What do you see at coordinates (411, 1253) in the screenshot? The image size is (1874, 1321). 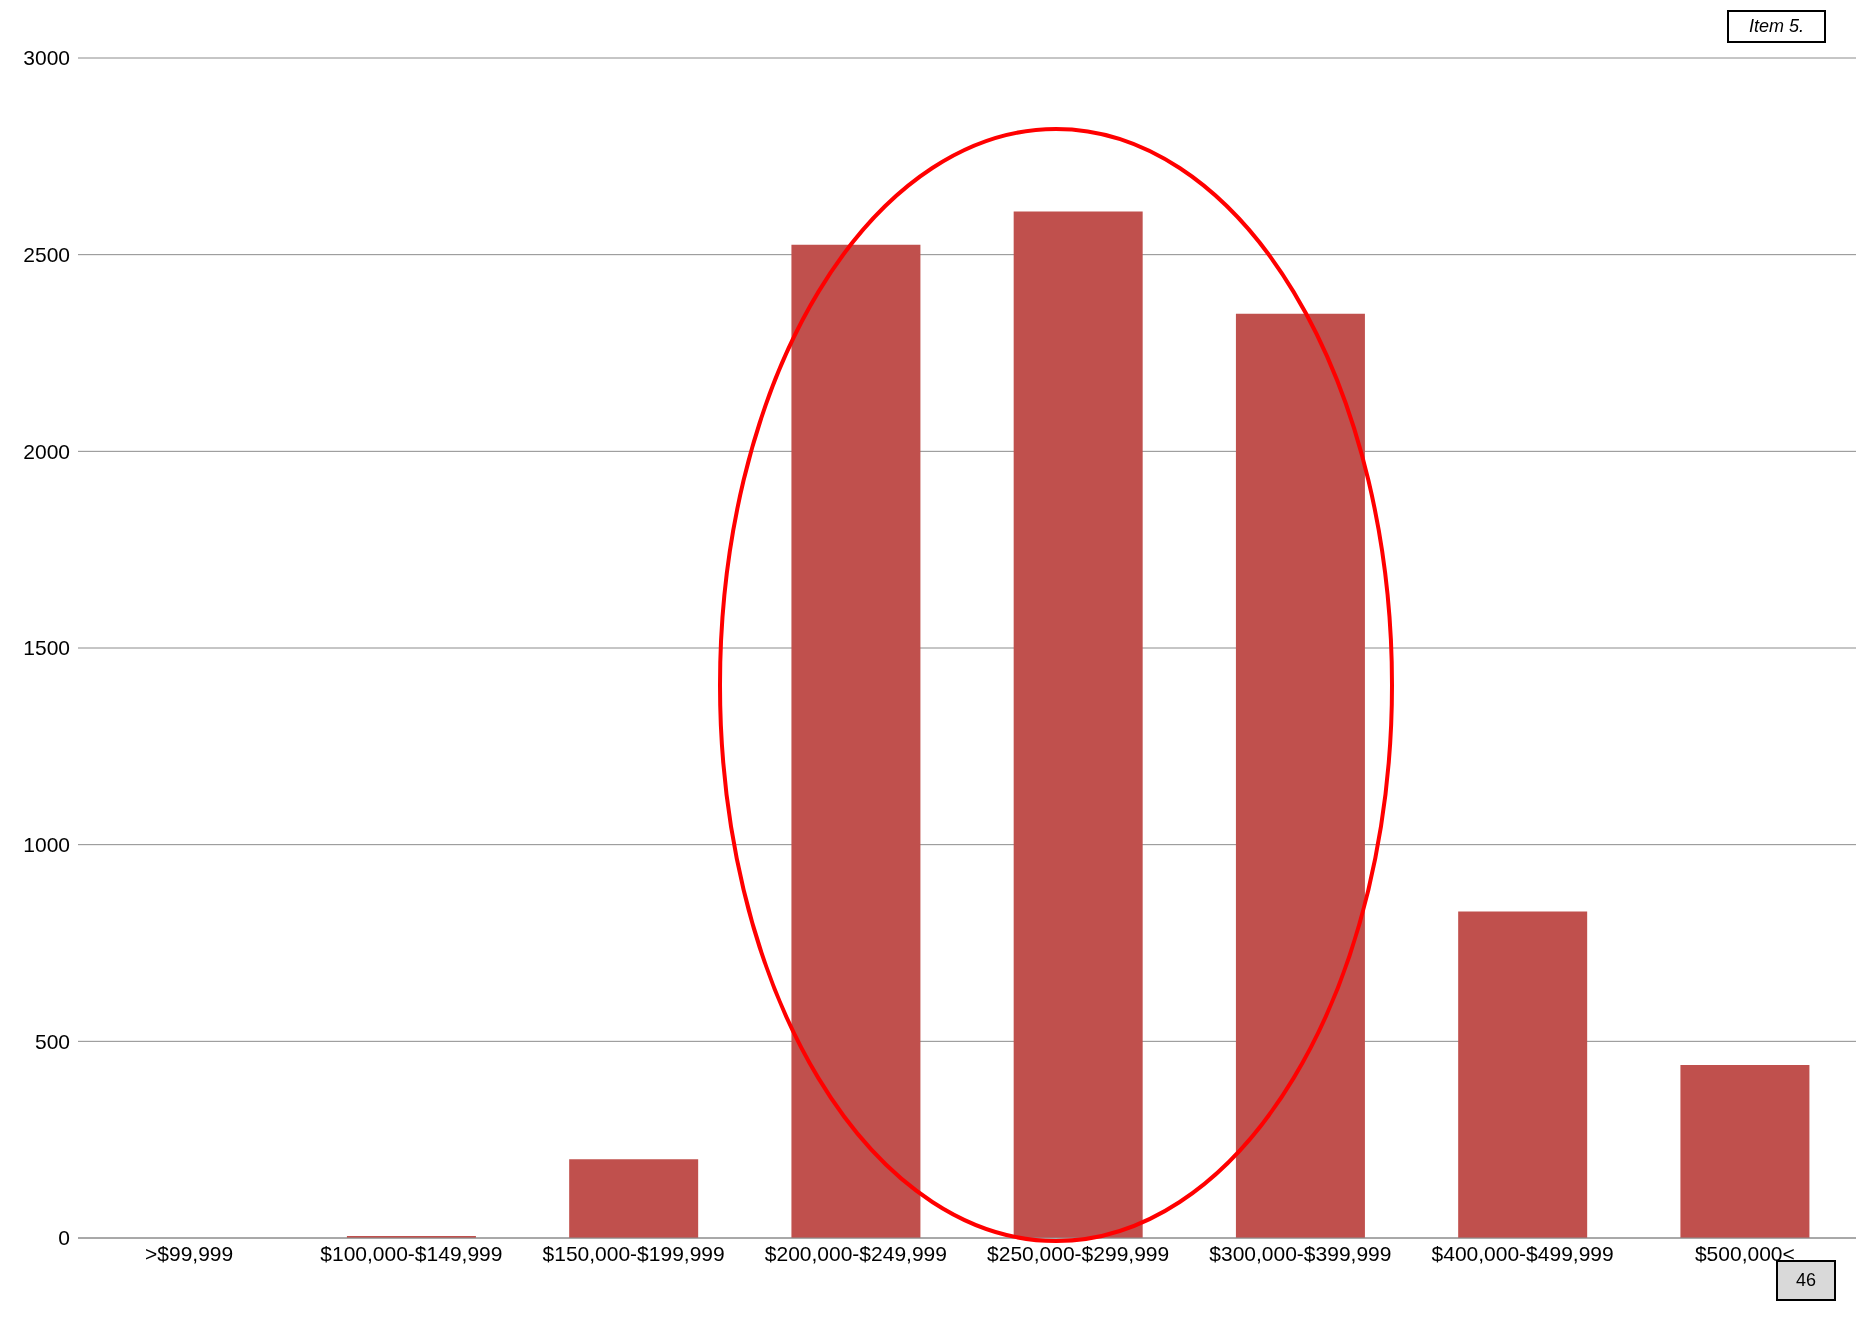 I see `x-tick-label: $100,000-$149,999` at bounding box center [411, 1253].